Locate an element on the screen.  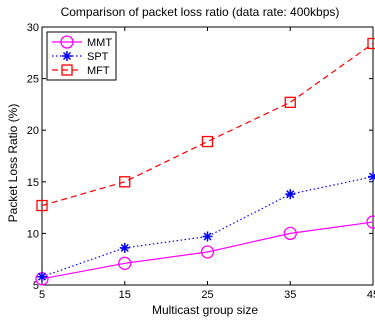
y-tick-label: 15 is located at coordinates (33, 183).